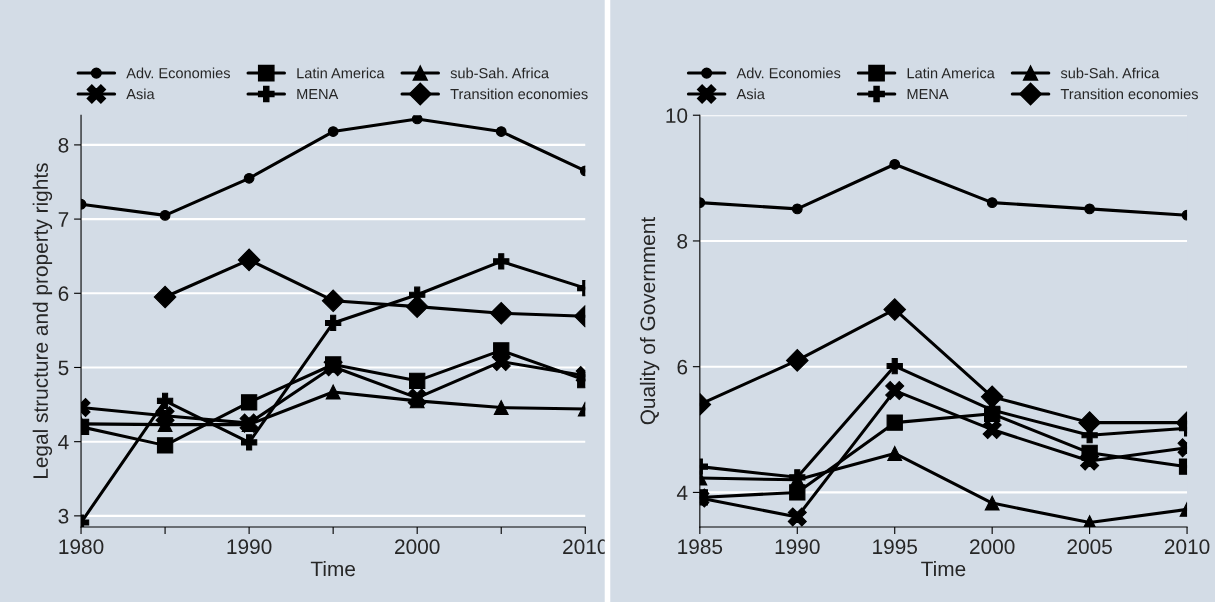 The image size is (1215, 602). I want to click on y-tick-label: 7, so click(63, 219).